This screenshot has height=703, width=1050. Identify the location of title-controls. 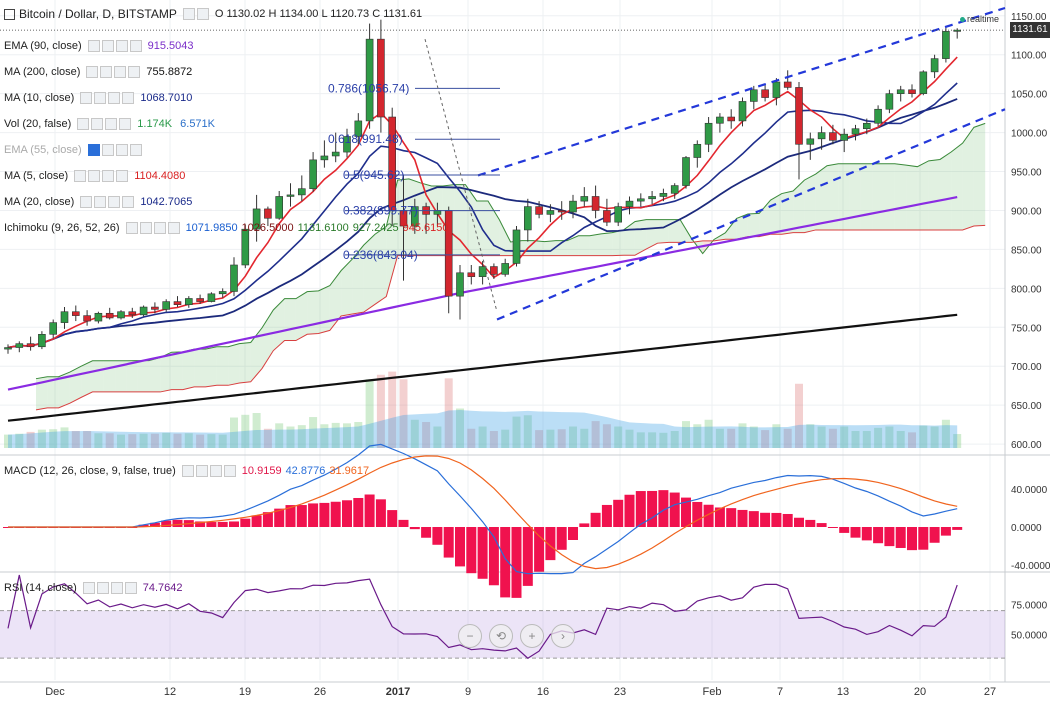
(195, 14).